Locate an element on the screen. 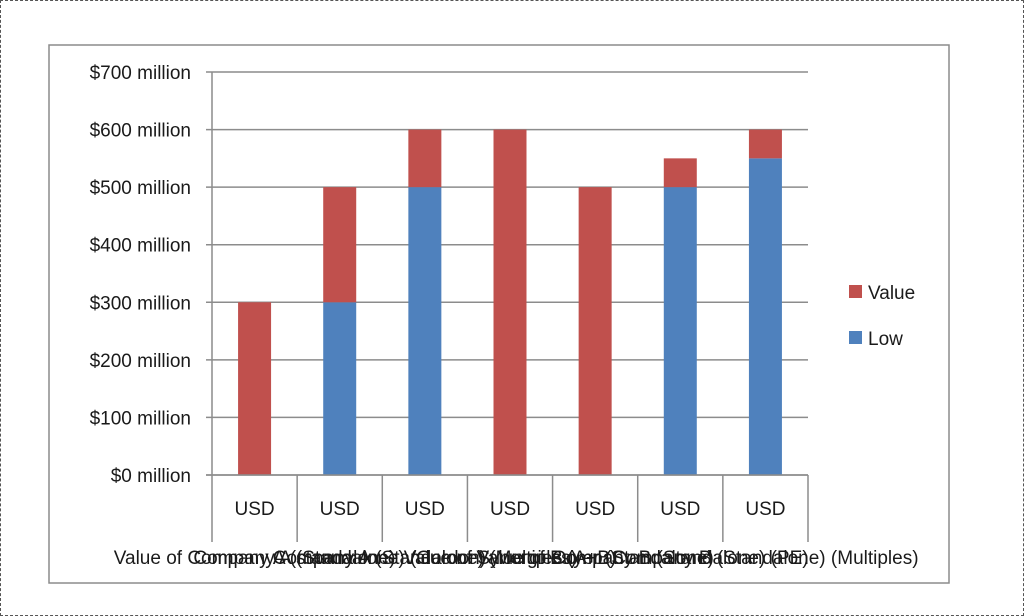  legend-swatch-low is located at coordinates (855, 337).